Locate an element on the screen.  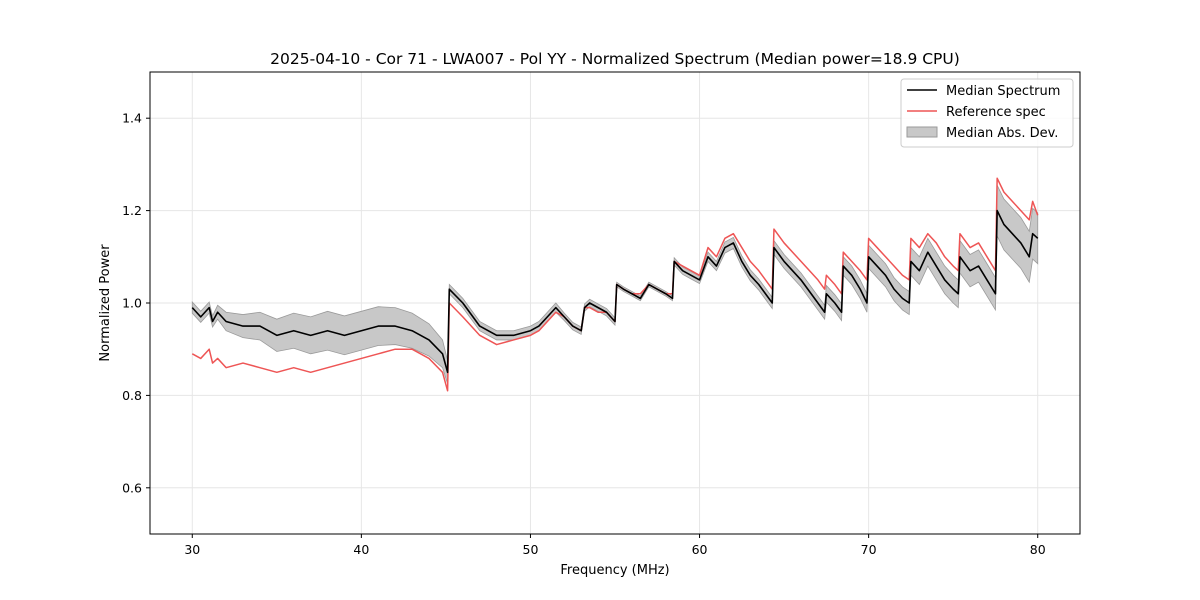
legend-mad-label: Median Abs. Dev. is located at coordinates (1002, 133).